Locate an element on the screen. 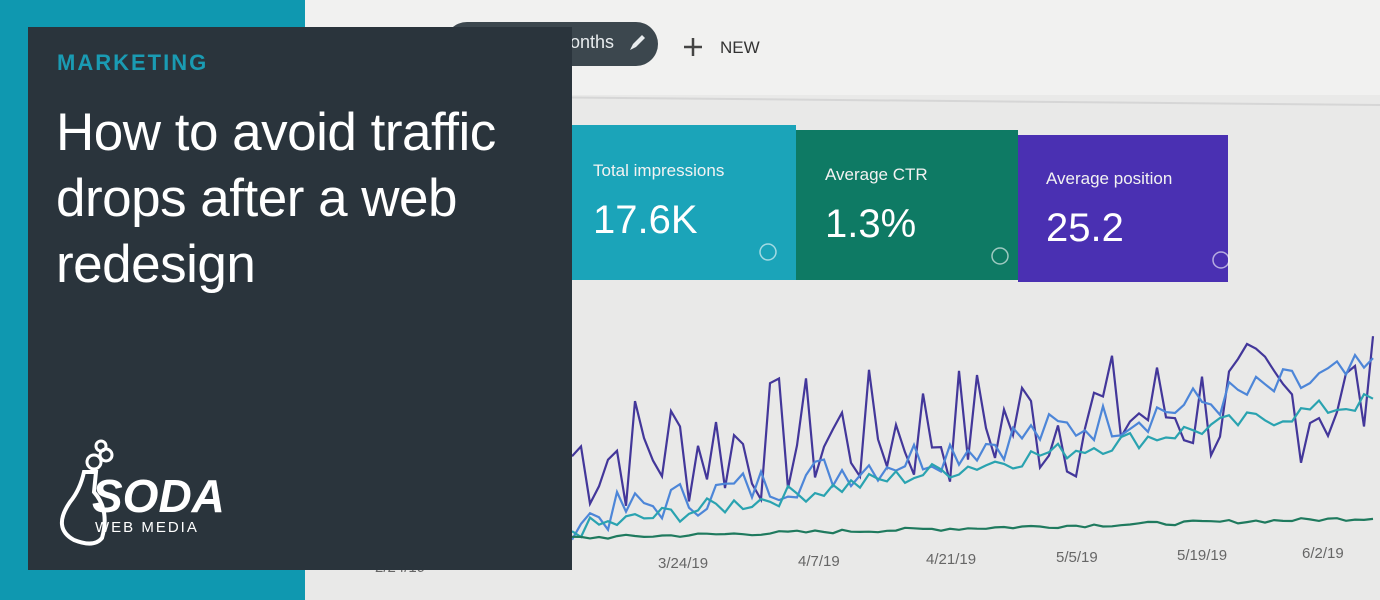 This screenshot has width=1380, height=600. card-label: Average CTR is located at coordinates (876, 174).